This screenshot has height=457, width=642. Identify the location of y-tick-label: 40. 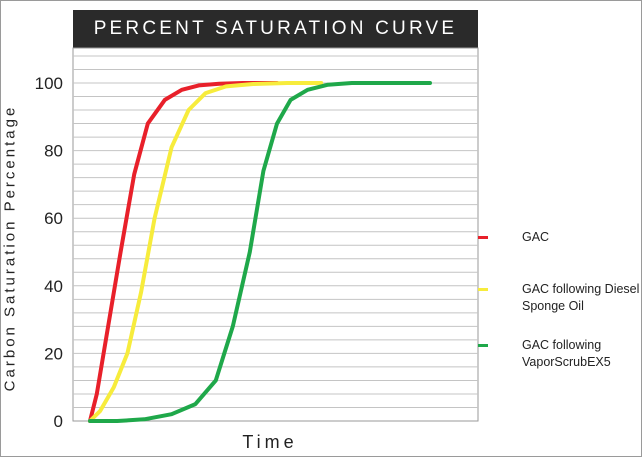
(53, 286).